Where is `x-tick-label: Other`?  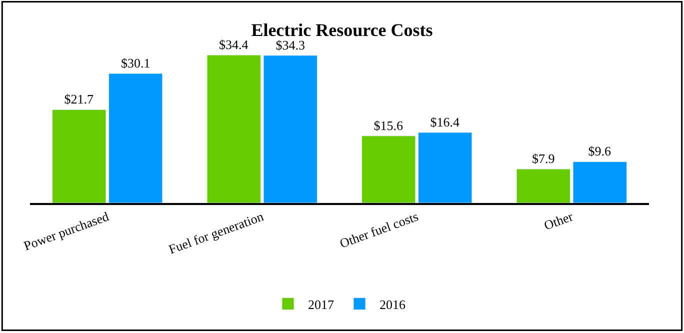
x-tick-label: Other is located at coordinates (559, 220).